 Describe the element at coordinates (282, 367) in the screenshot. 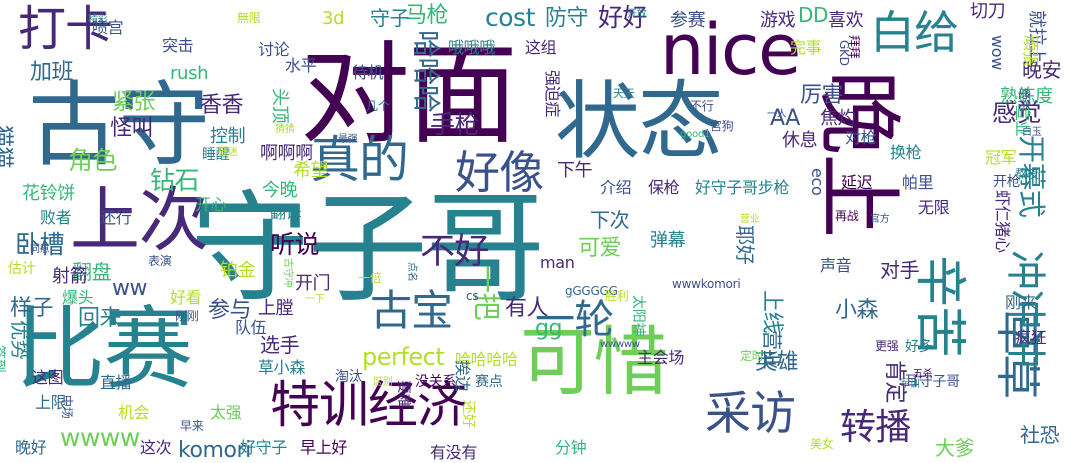

I see `cloud-word: 草小森` at that location.